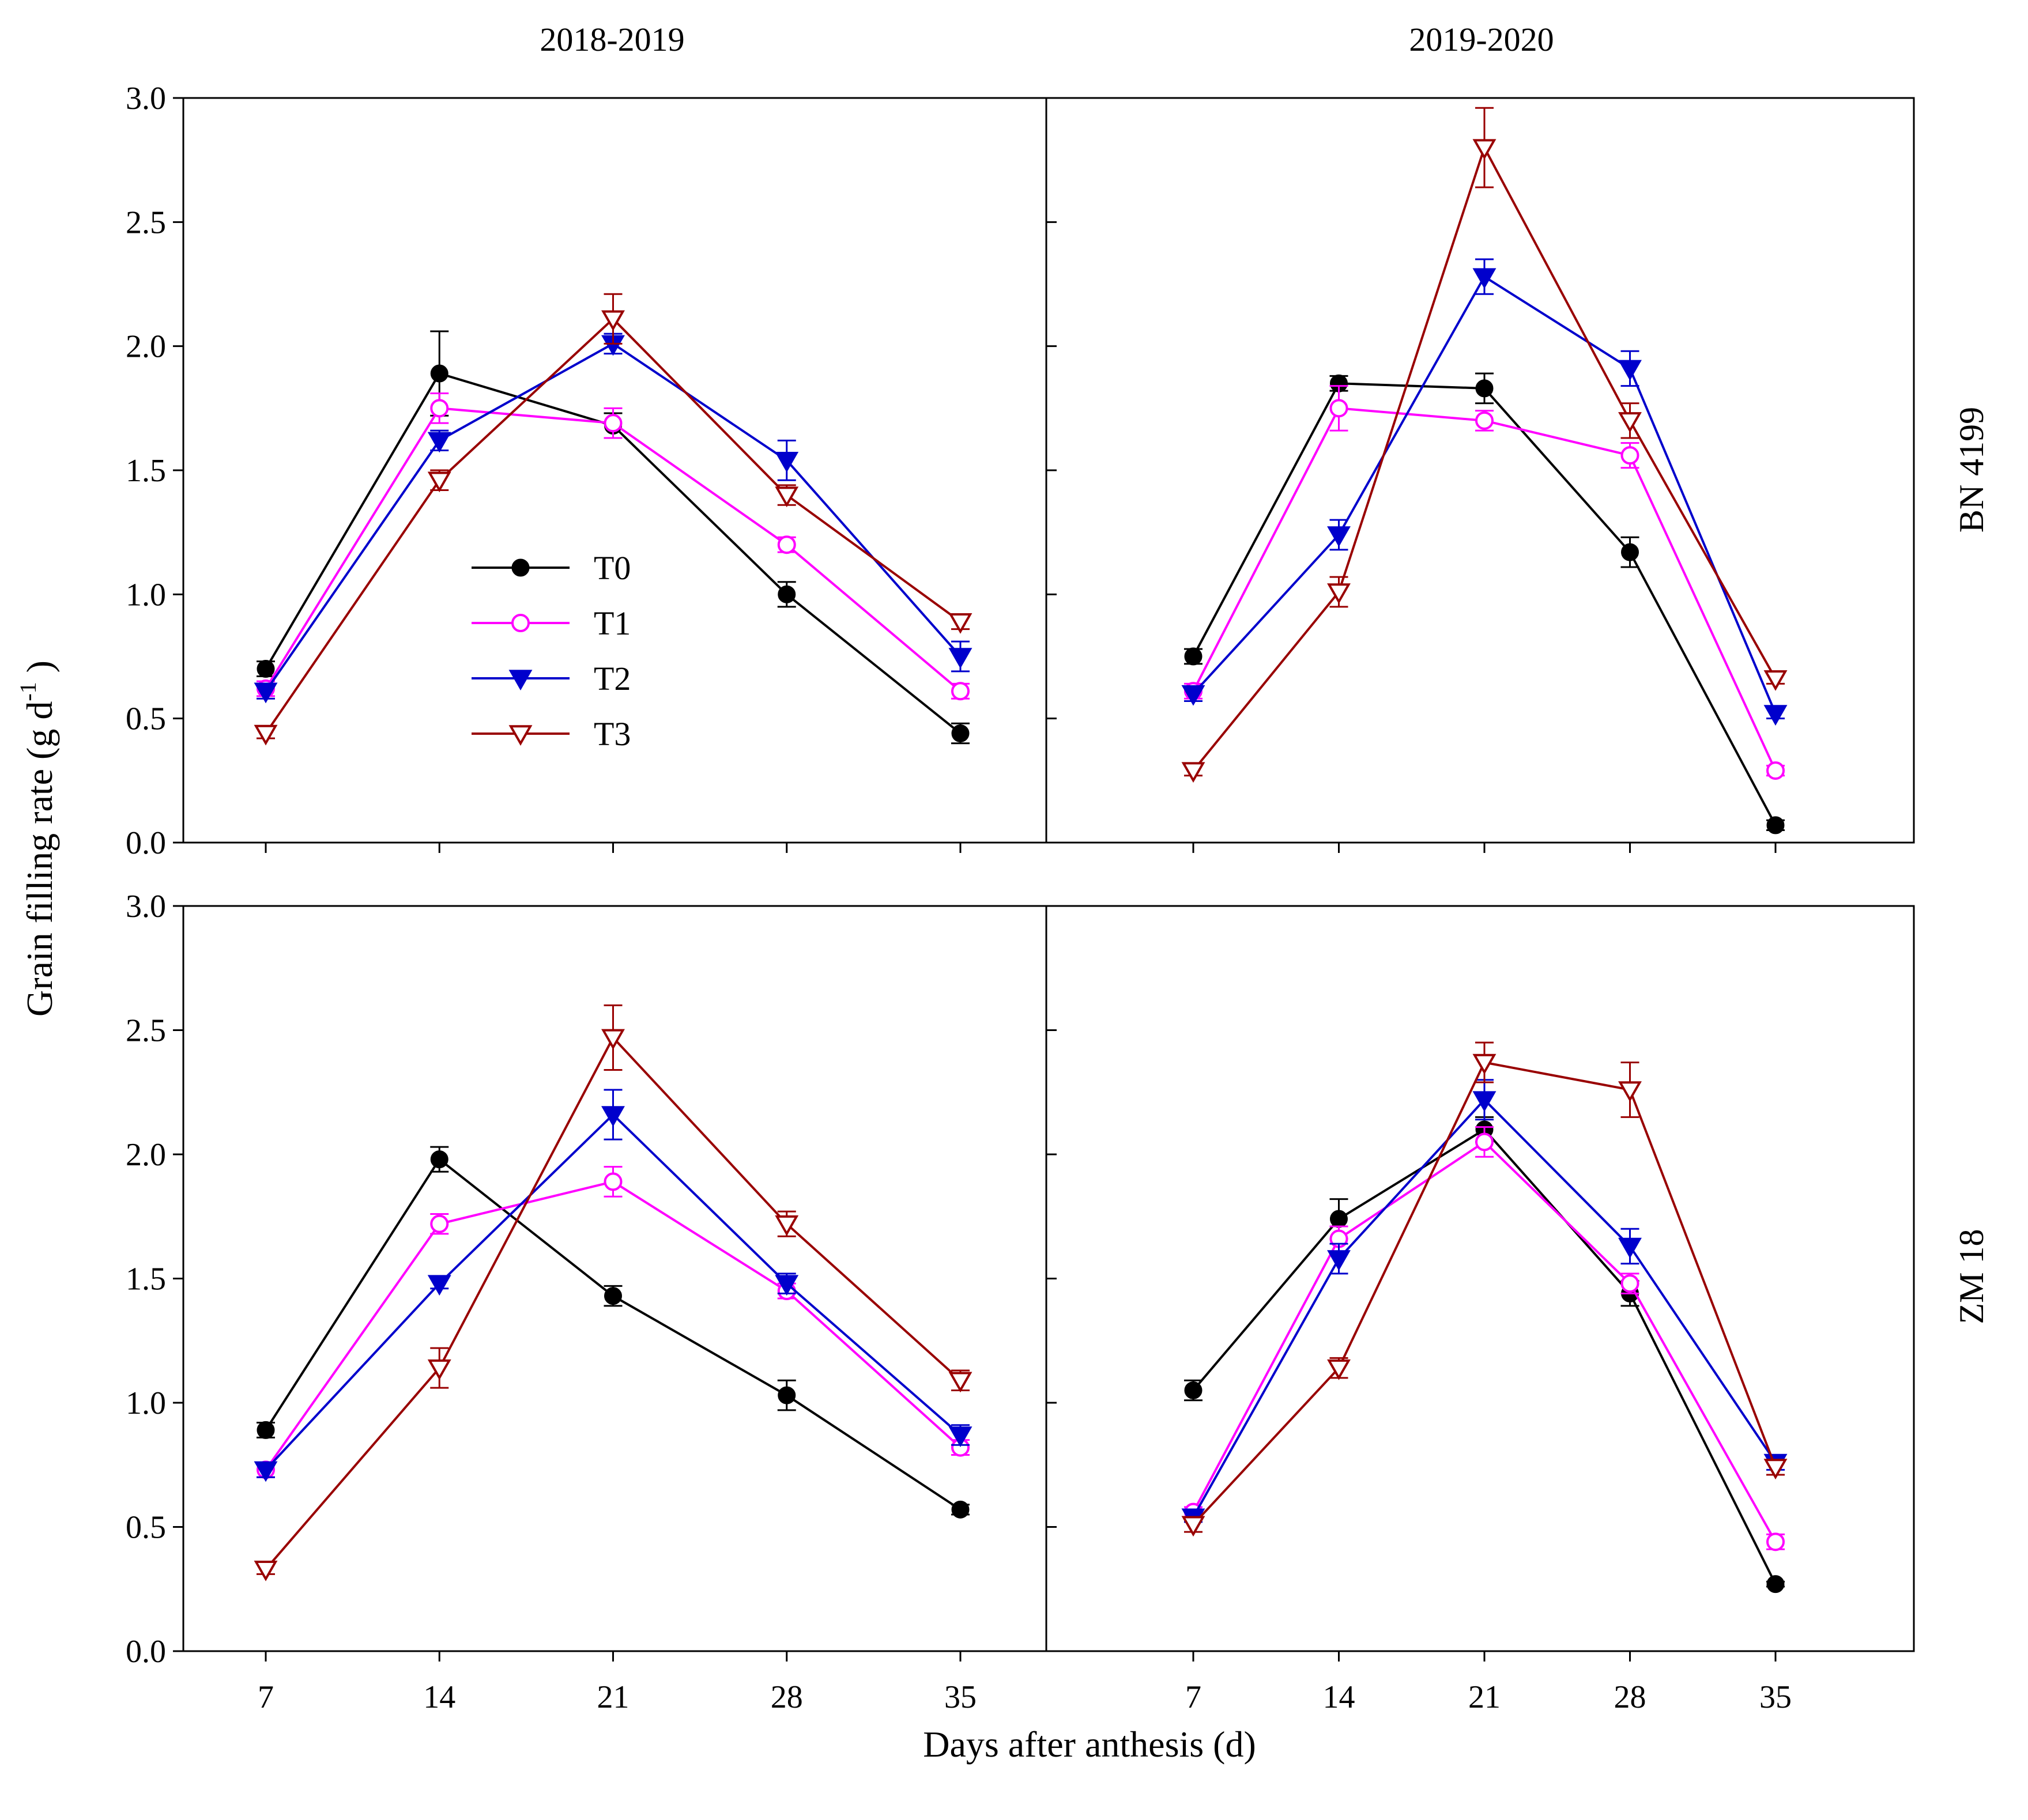 Image resolution: width=2028 pixels, height=1820 pixels. What do you see at coordinates (1484, 1697) in the screenshot?
I see `x-tick-label: 21` at bounding box center [1484, 1697].